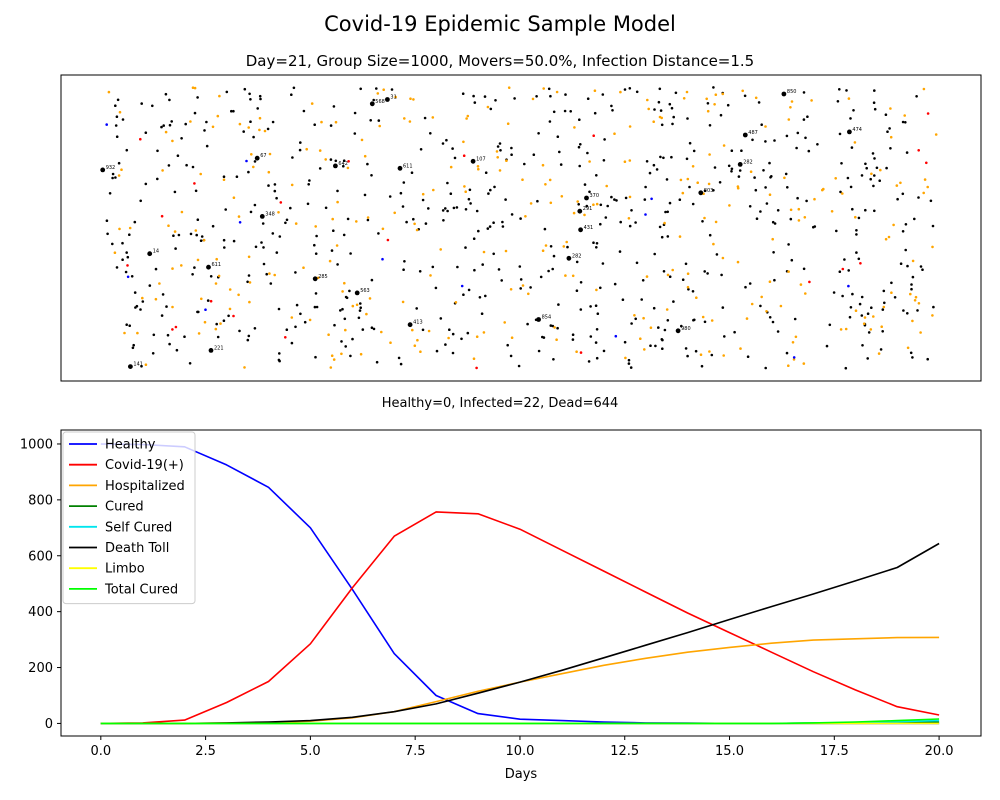  What do you see at coordinates (310, 751) in the screenshot?
I see `x-tick-label: 5.0` at bounding box center [310, 751].